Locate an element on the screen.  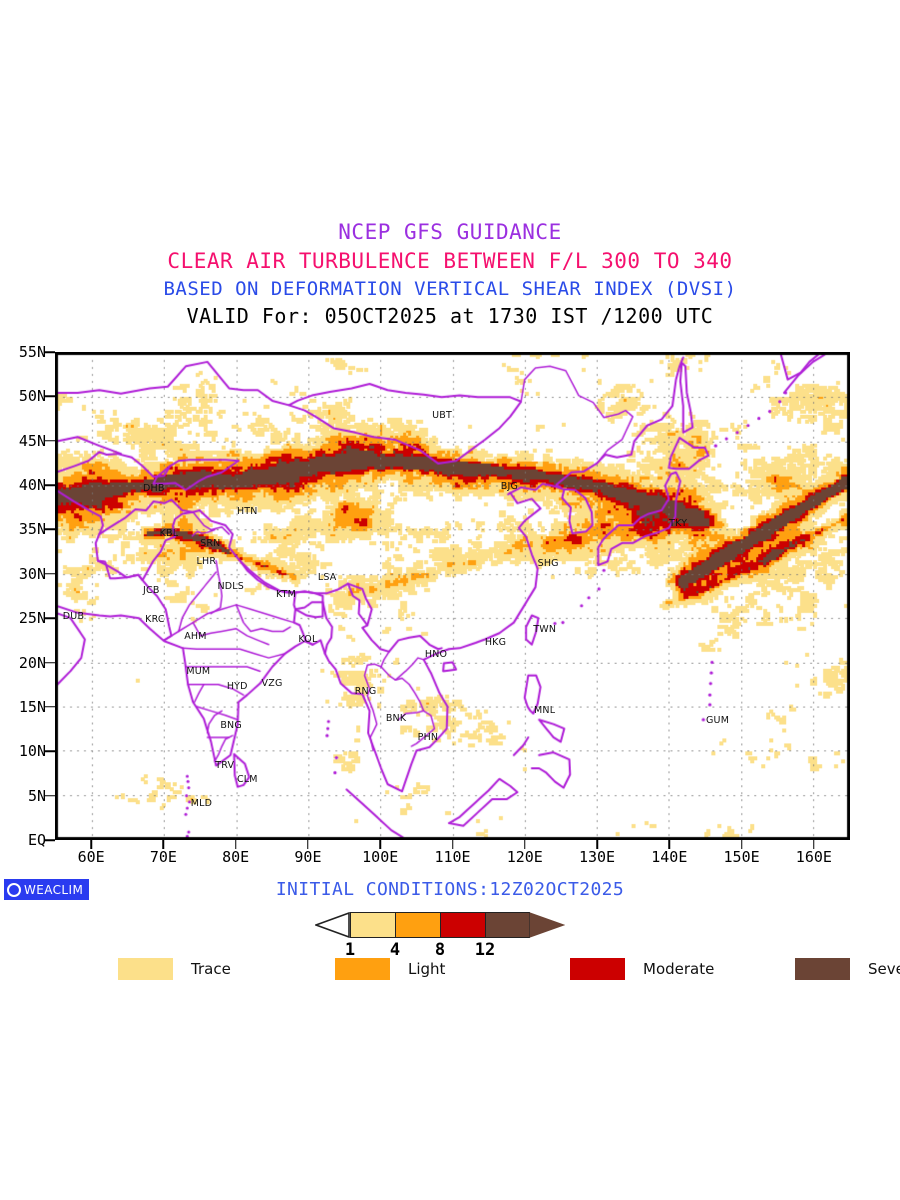
city-label-jcb: JCB is located at coordinates (151, 590).